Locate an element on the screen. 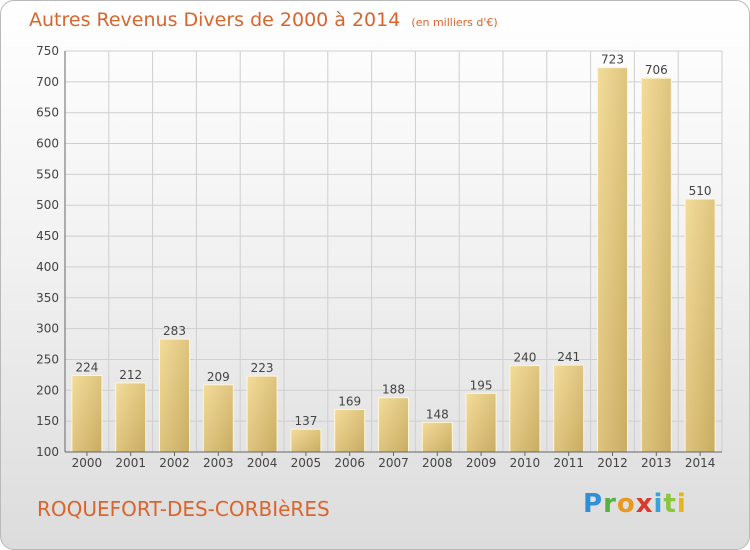 The height and width of the screenshot is (550, 750). x-tick-label-2013: 2013 is located at coordinates (656, 463).